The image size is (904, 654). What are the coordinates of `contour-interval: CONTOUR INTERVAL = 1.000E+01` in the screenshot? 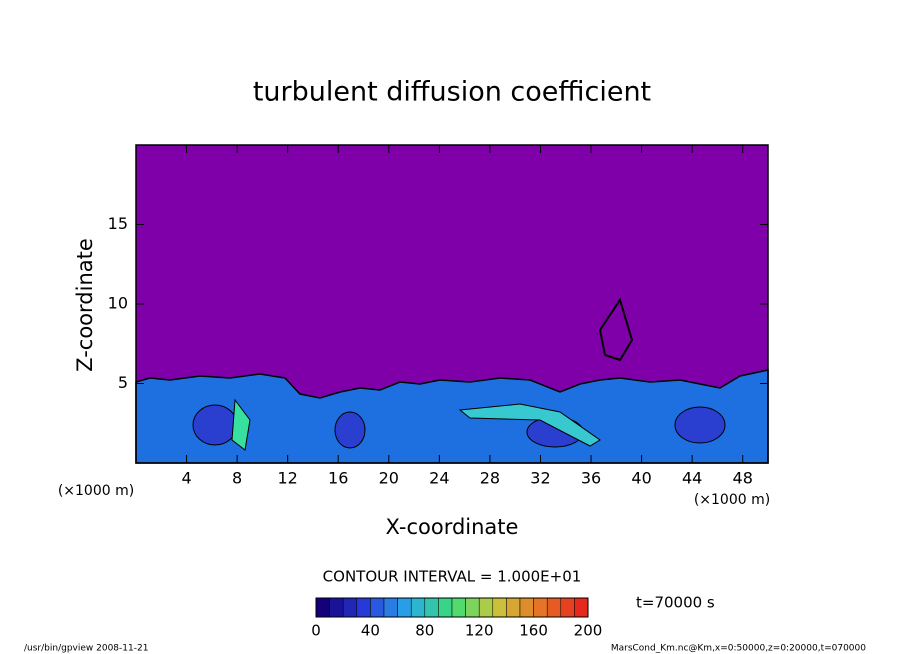 It's located at (452, 577).